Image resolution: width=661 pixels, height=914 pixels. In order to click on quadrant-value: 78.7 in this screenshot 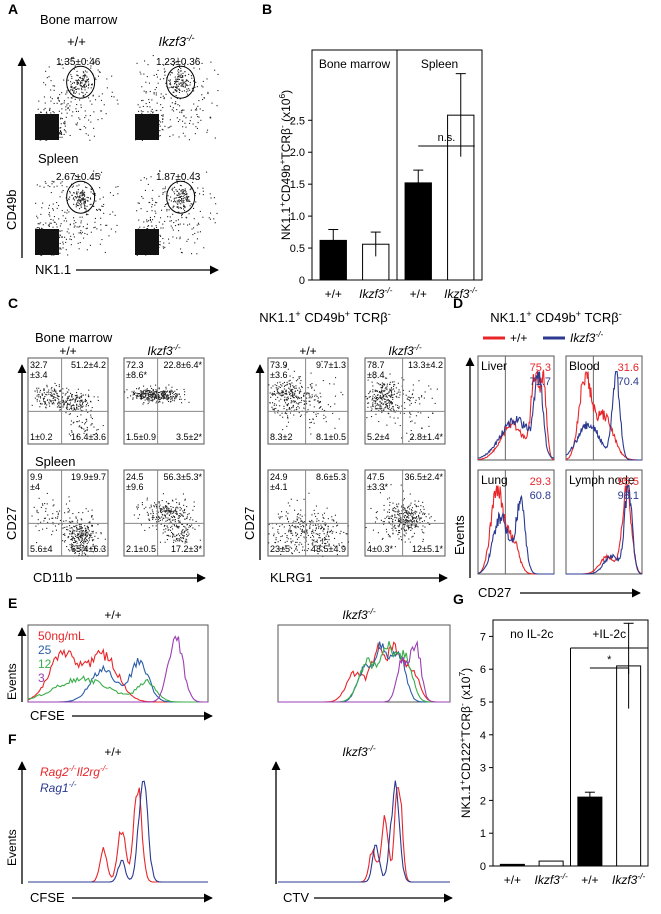, I will do `click(376, 365)`.